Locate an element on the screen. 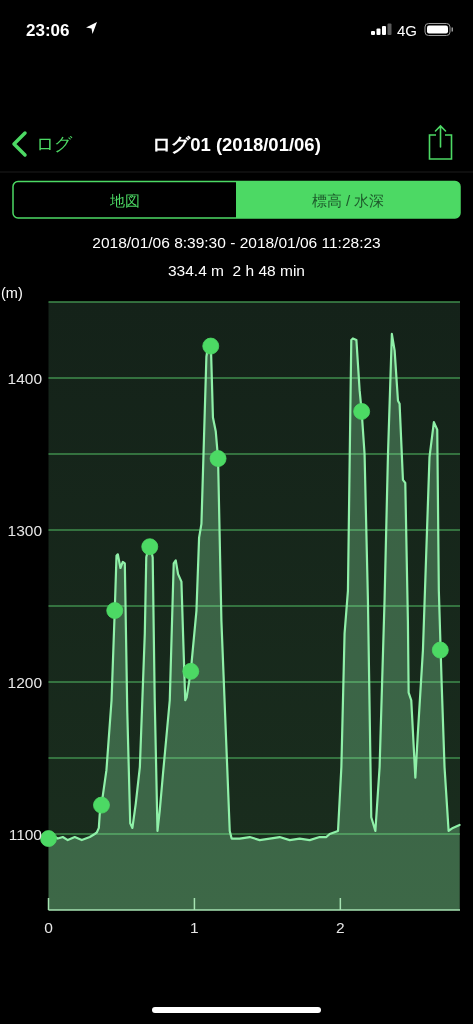 This screenshot has height=1024, width=473. chart-subtitle: 2018/01/06 8:39:30 - 2018/01/06 11:28:23 is located at coordinates (236, 242).